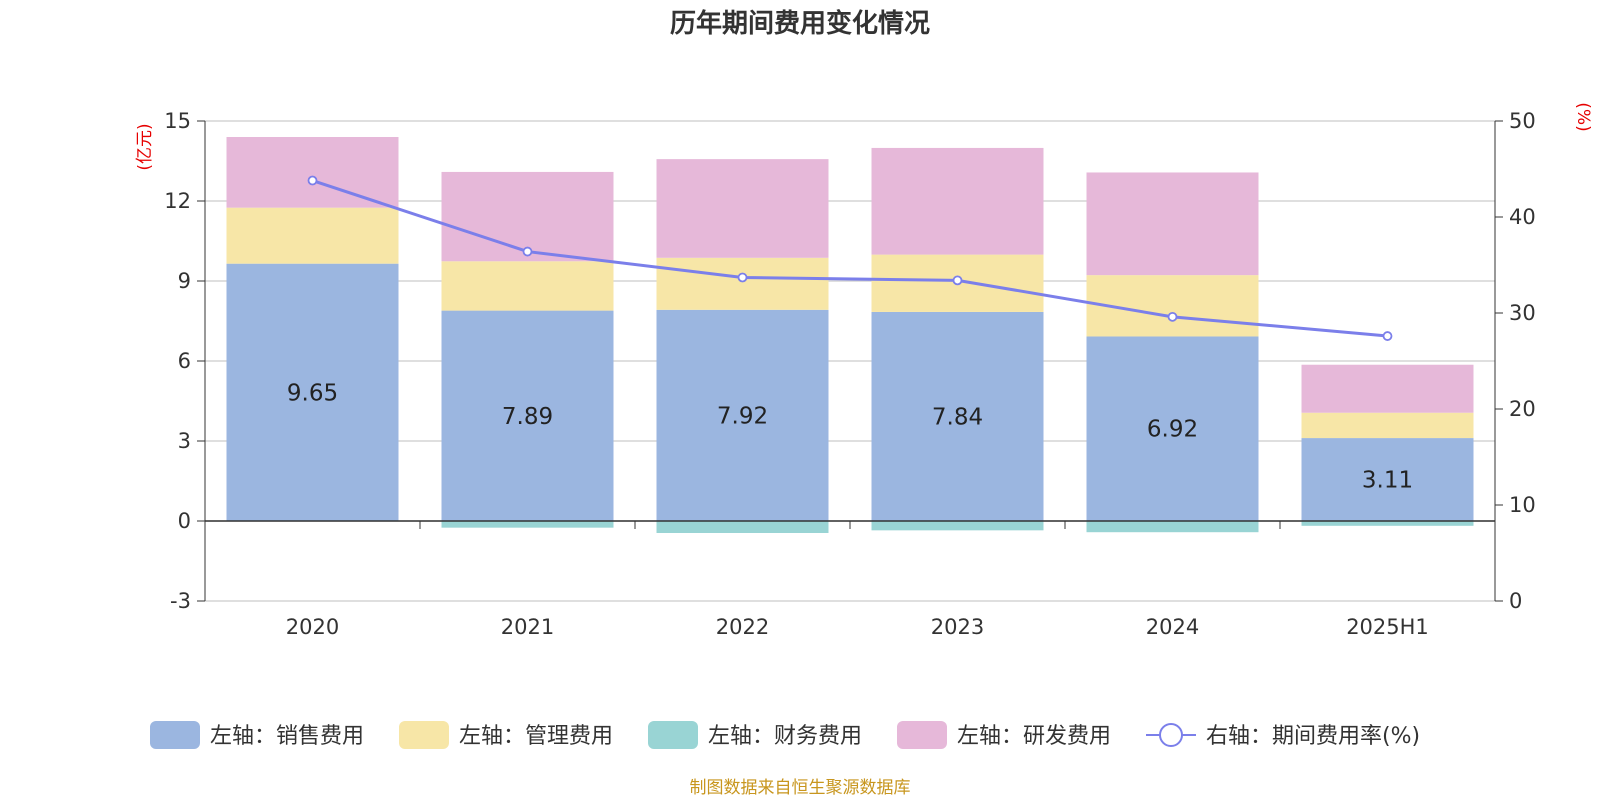  I want to click on bar-segment-0-2021, so click(527, 415).